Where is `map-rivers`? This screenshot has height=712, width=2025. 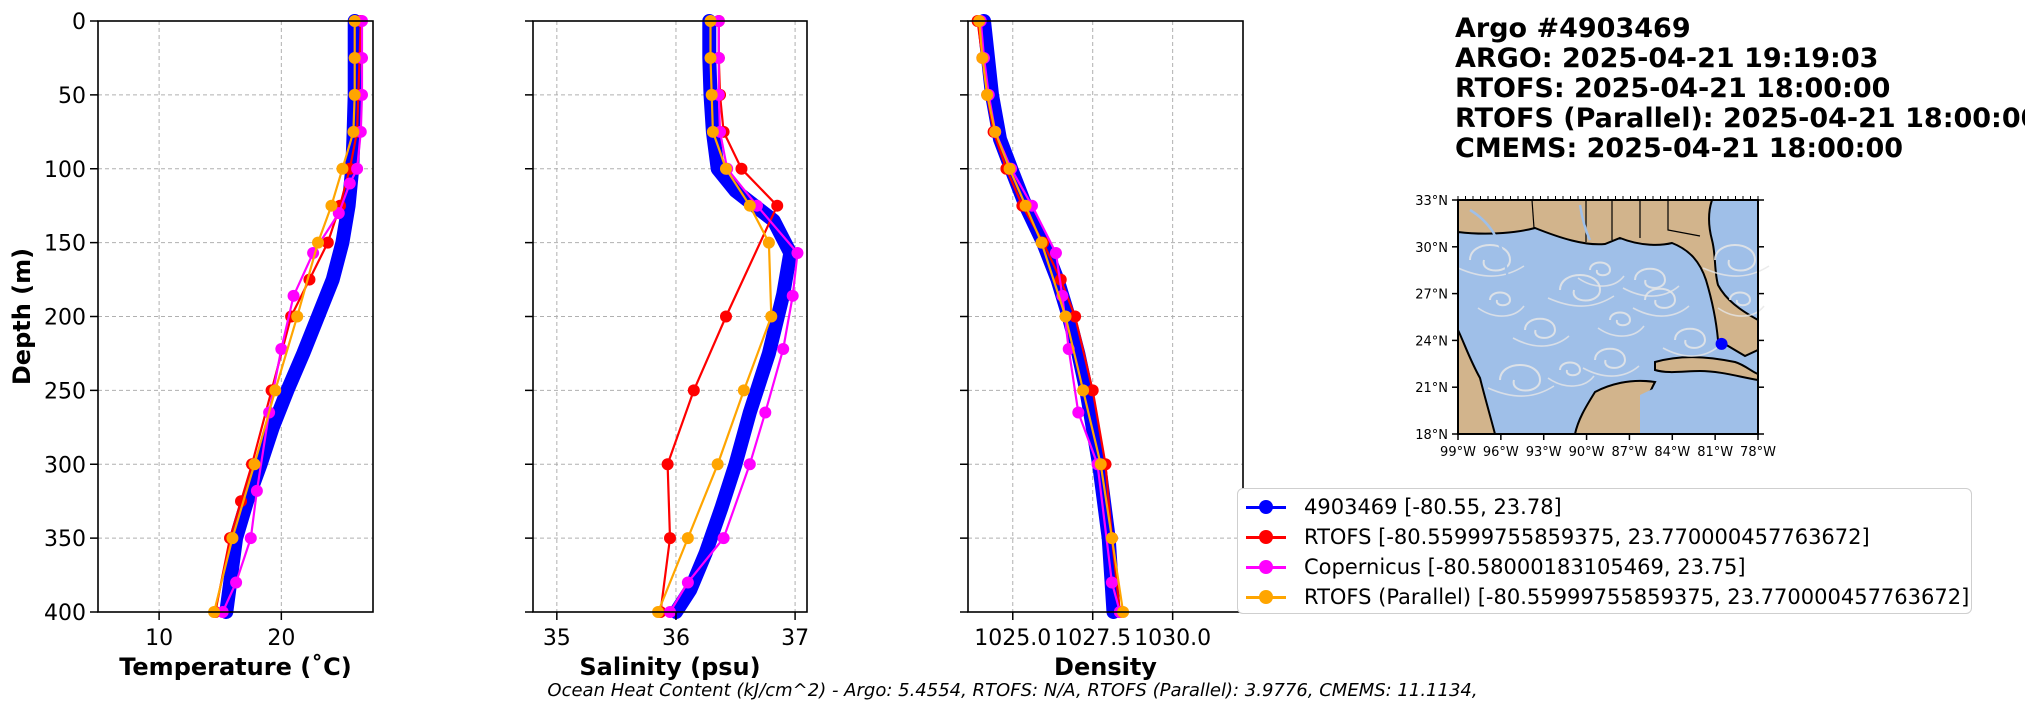 map-rivers is located at coordinates (1530, 247).